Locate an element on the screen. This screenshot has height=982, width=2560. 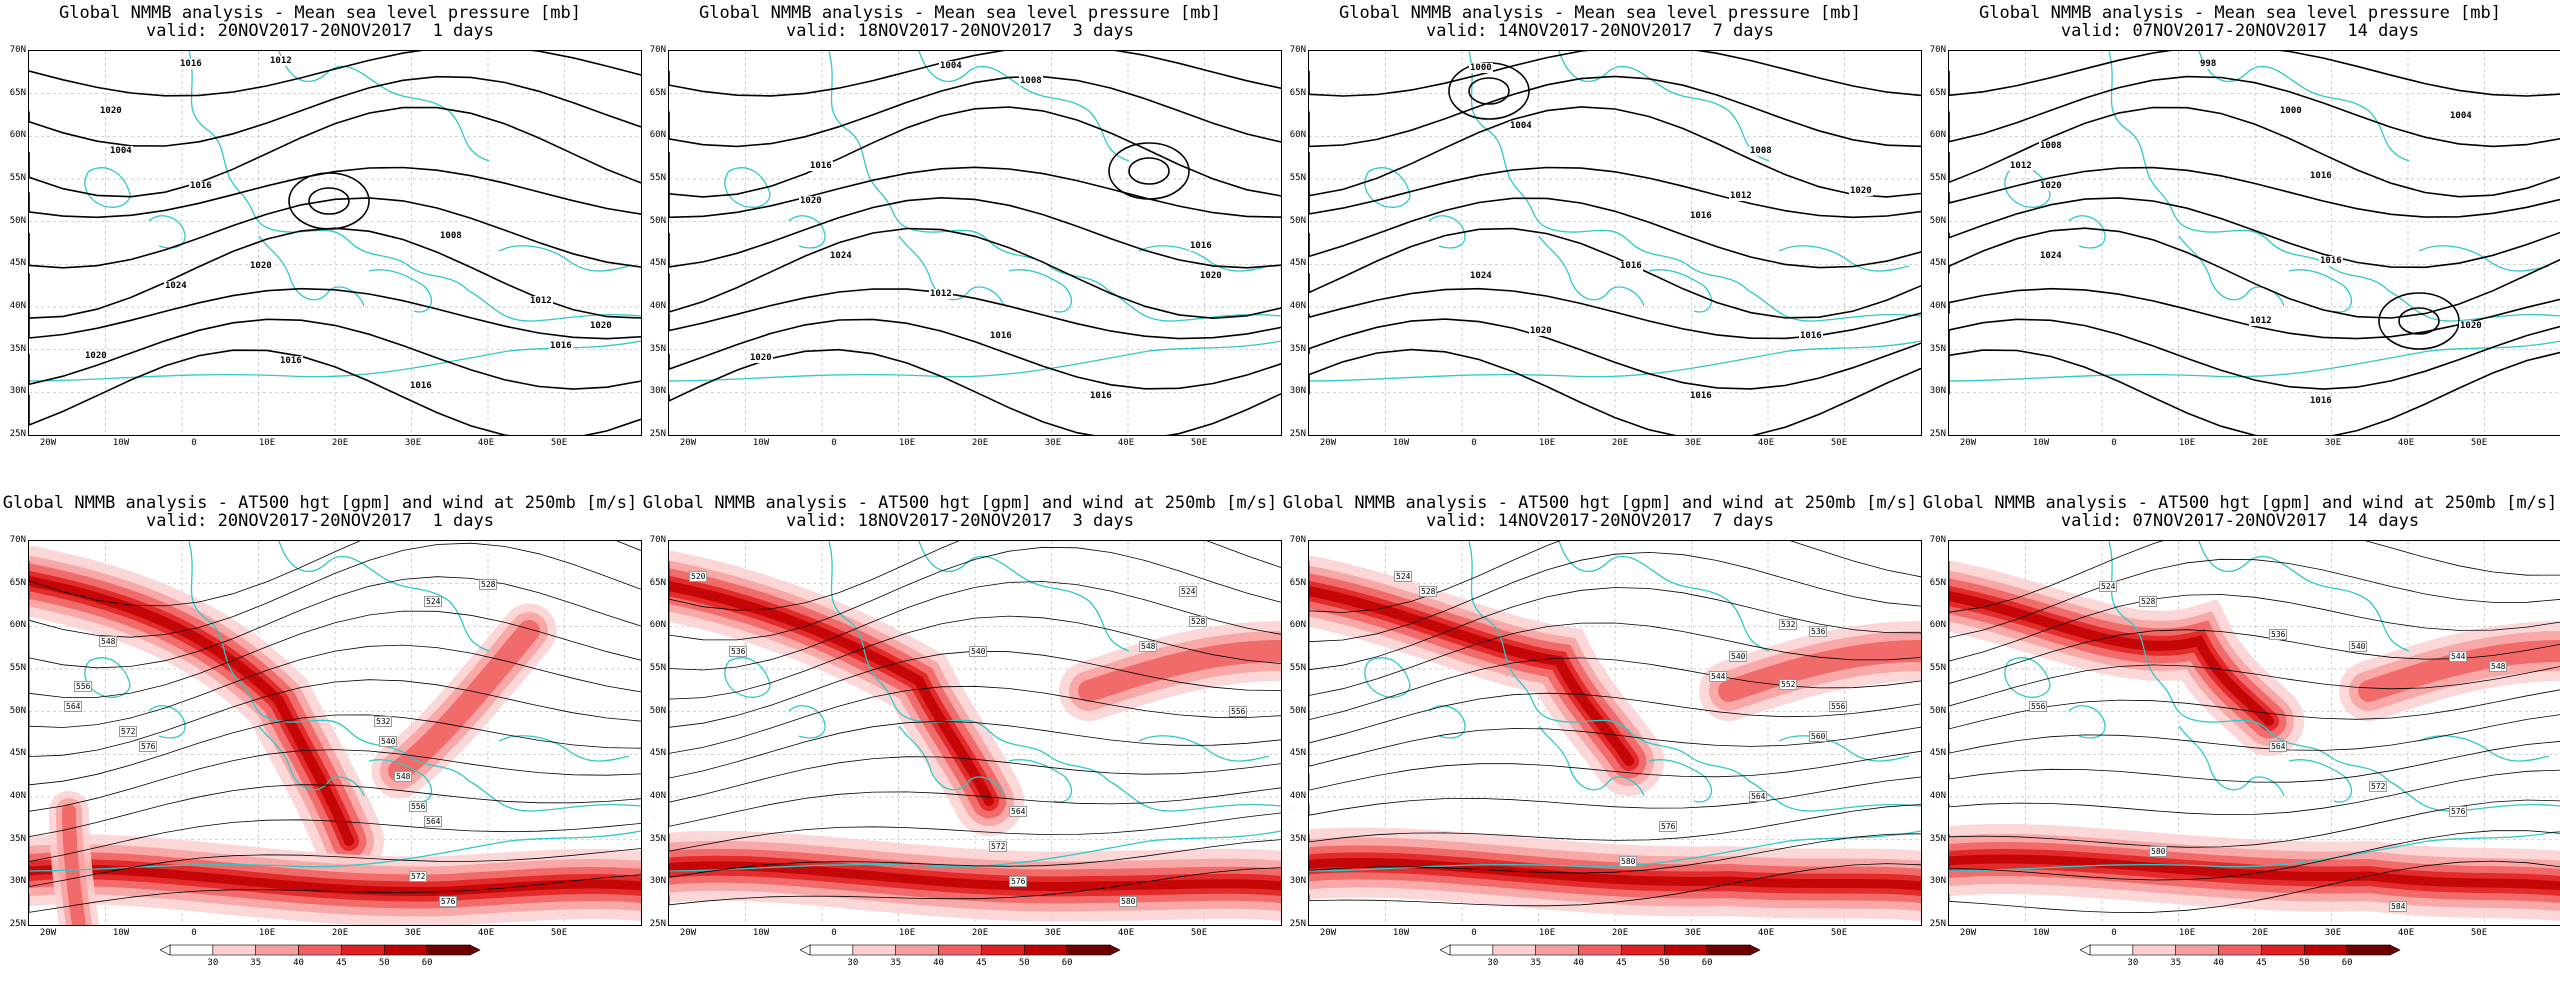
lat-tick-label: 65N is located at coordinates (1937, 92).